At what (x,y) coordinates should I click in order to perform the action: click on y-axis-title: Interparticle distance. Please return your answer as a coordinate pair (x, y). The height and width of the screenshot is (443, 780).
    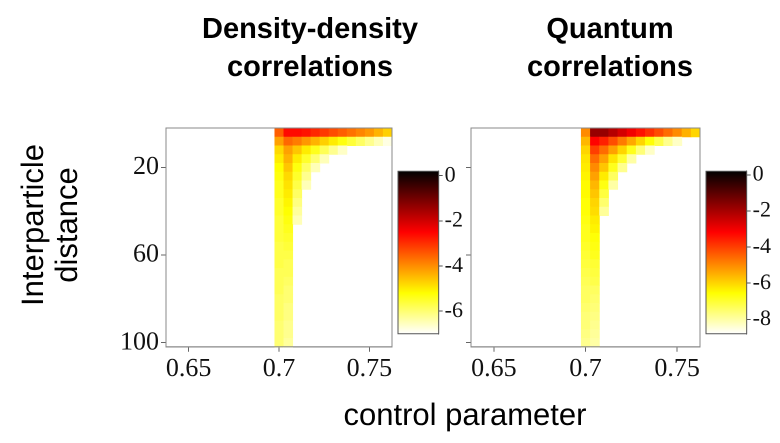
    Looking at the image, I should click on (49, 225).